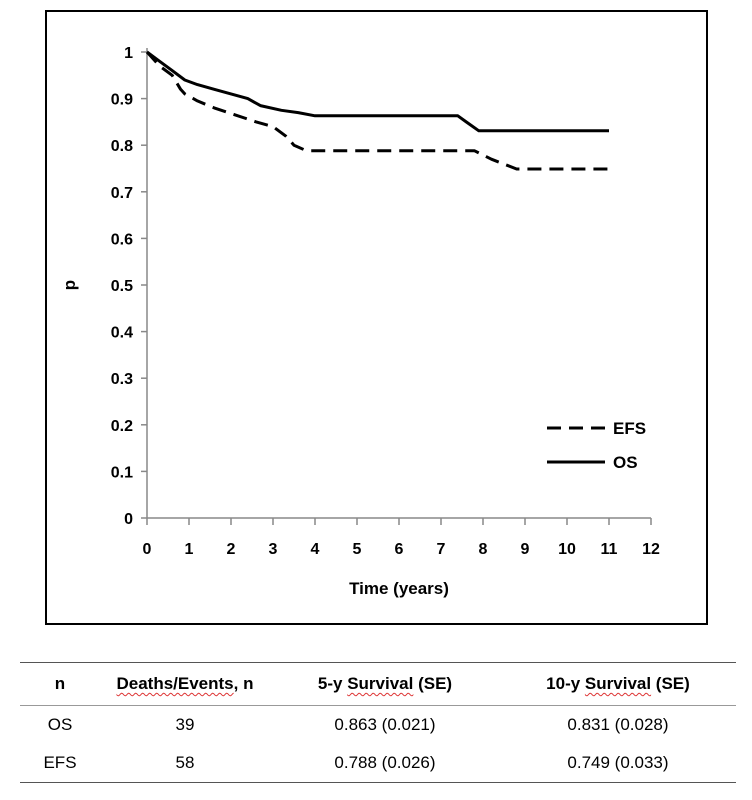  What do you see at coordinates (128, 519) in the screenshot?
I see `y-tick-label: 0` at bounding box center [128, 519].